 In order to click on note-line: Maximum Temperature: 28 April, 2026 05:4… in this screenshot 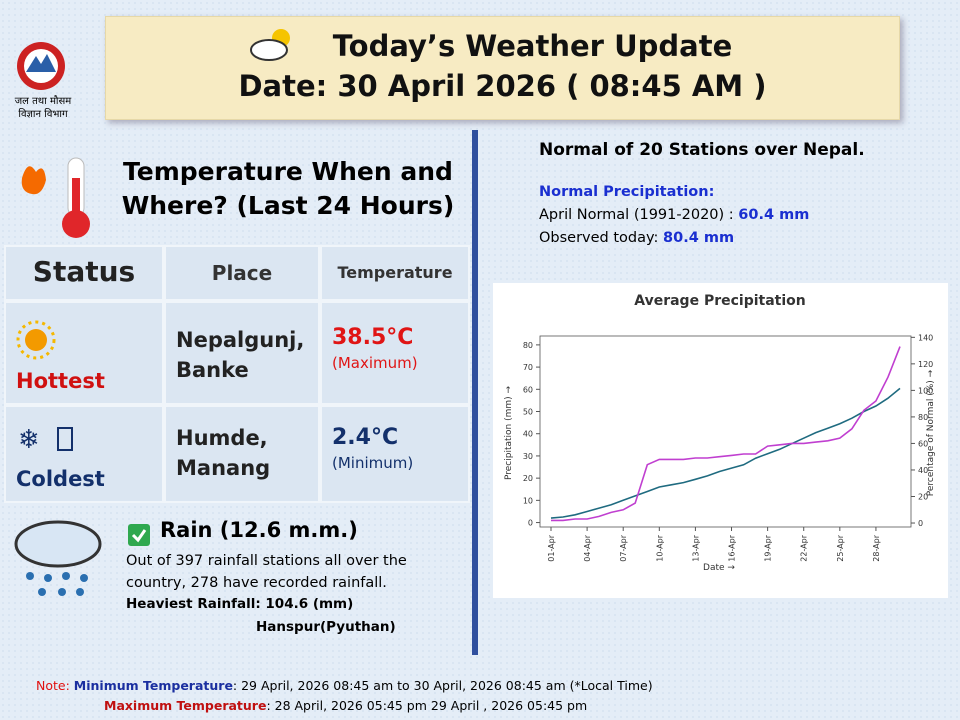, I will do `click(345, 705)`.